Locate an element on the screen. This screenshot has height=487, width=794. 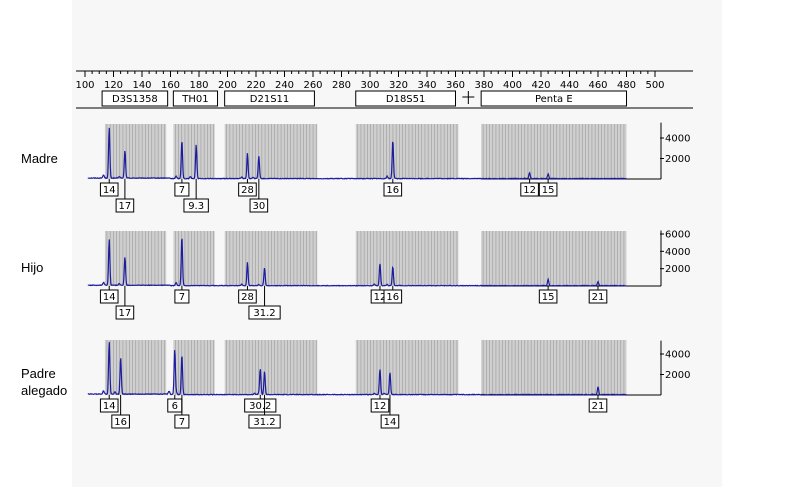
marker-label: D18S51 is located at coordinates (406, 99).